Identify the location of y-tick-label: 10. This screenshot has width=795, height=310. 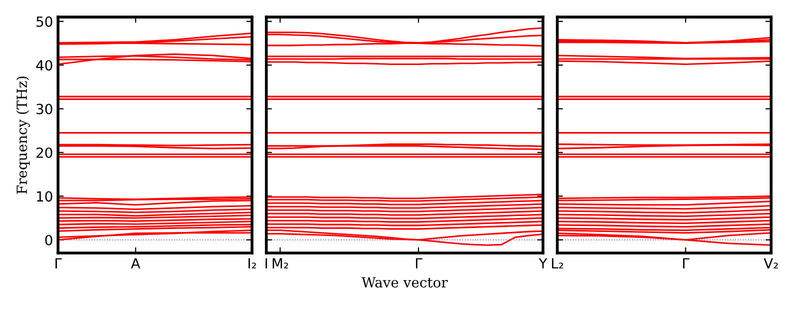
(44, 196).